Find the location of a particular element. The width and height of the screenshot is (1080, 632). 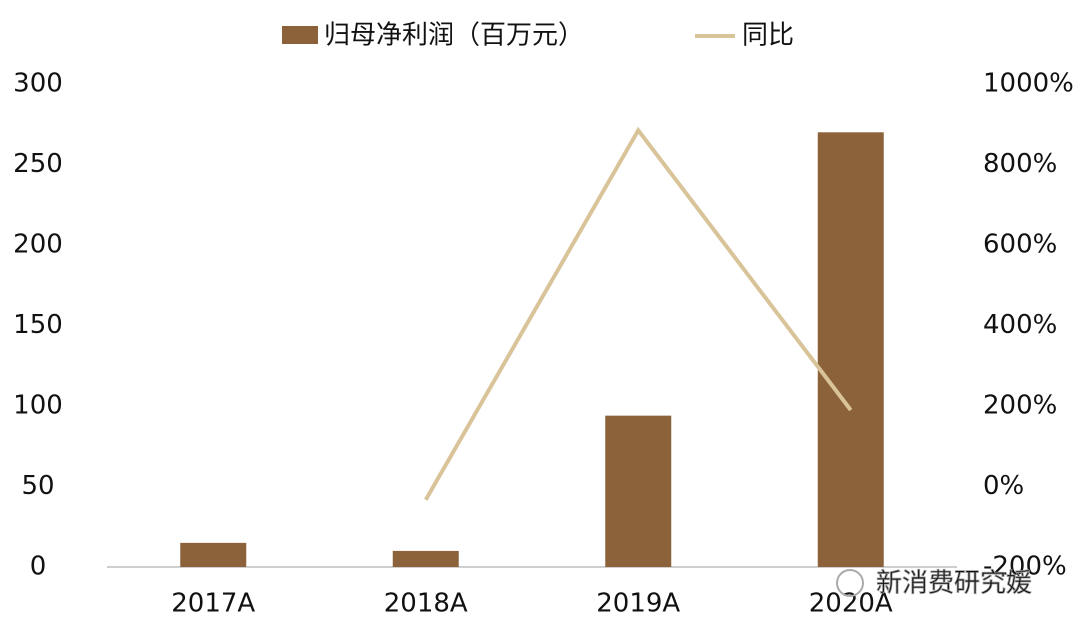

y-tick-label: 200 is located at coordinates (38, 245).